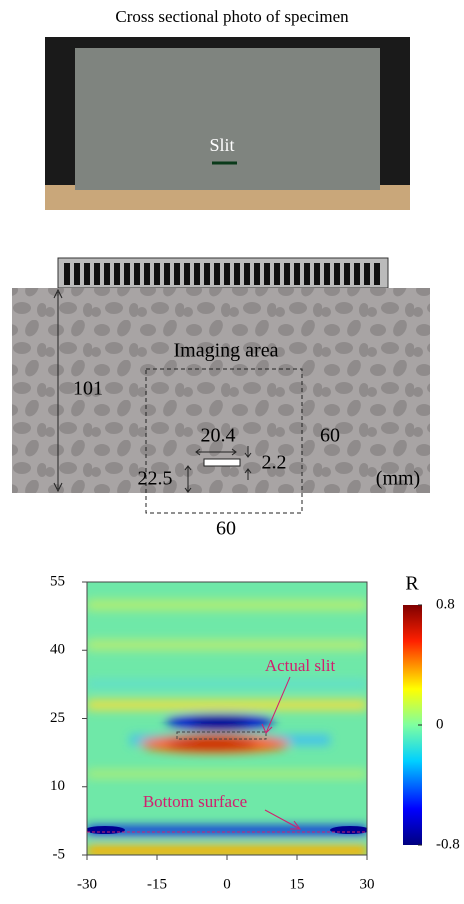 The image size is (464, 904). What do you see at coordinates (221, 735) in the screenshot?
I see `slit-outline` at bounding box center [221, 735].